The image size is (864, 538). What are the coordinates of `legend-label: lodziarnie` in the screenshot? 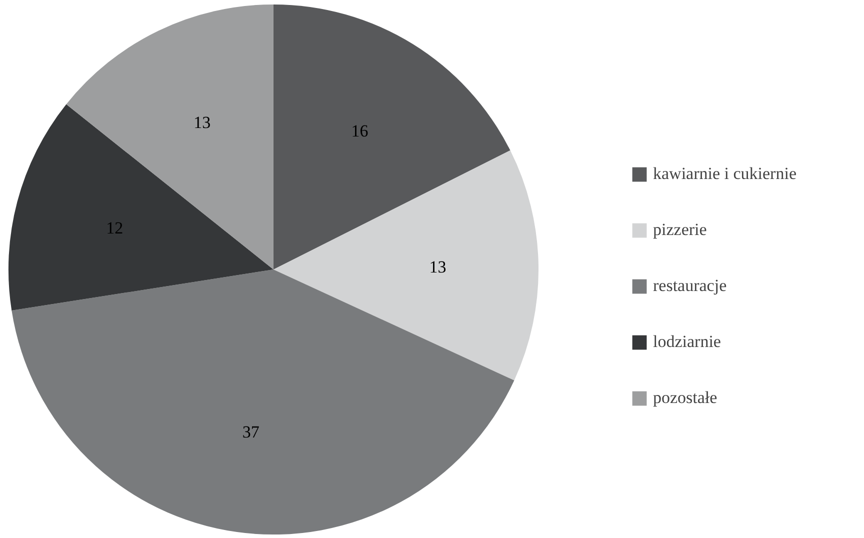 It's located at (687, 342).